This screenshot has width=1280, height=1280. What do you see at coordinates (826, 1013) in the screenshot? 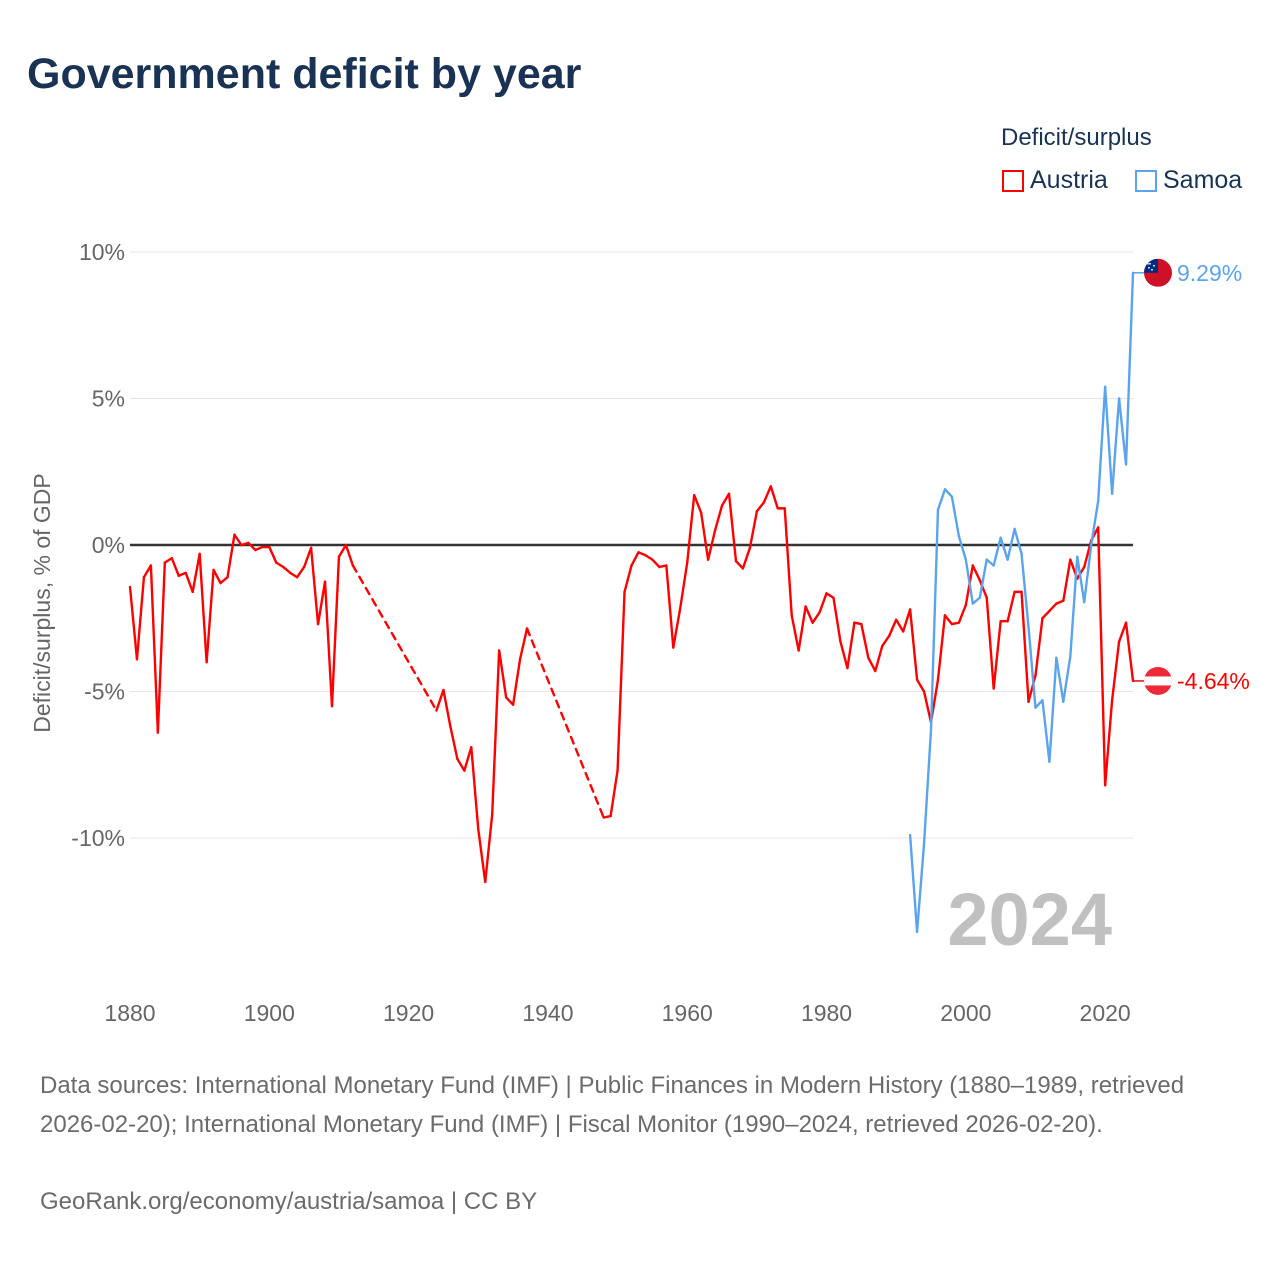
I see `x-tick-label: 1980` at bounding box center [826, 1013].